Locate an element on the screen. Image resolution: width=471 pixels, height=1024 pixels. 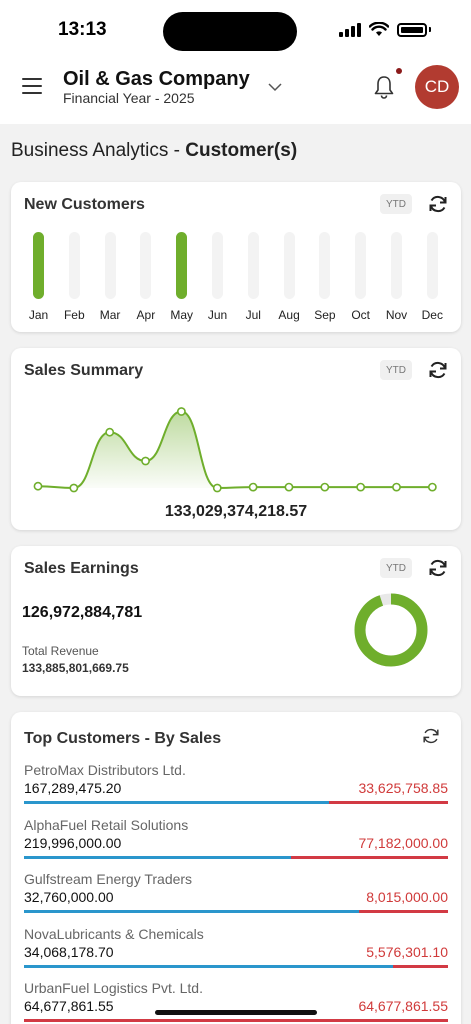
new-customers-title: New Customers is located at coordinates (84, 204).